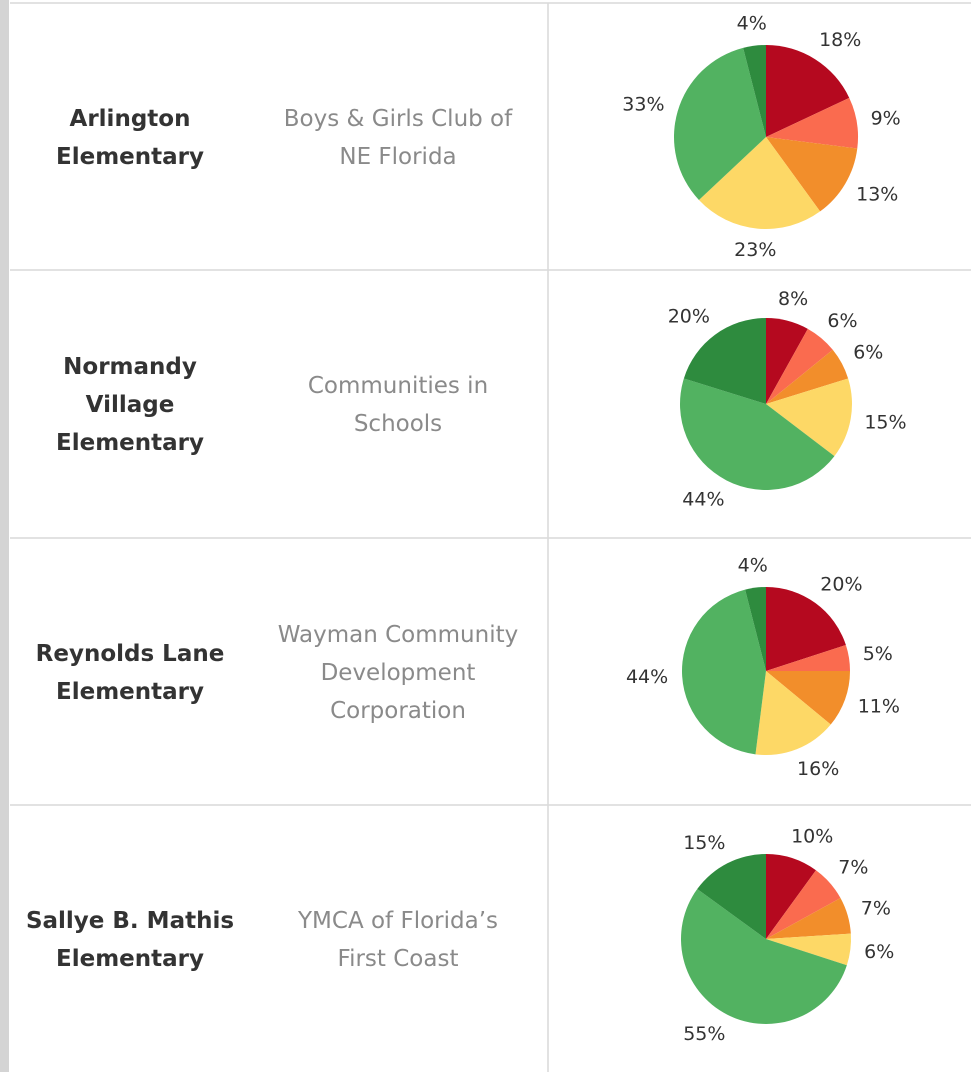 Image resolution: width=971 pixels, height=1072 pixels. What do you see at coordinates (793, 299) in the screenshot?
I see `pie-label: 8%` at bounding box center [793, 299].